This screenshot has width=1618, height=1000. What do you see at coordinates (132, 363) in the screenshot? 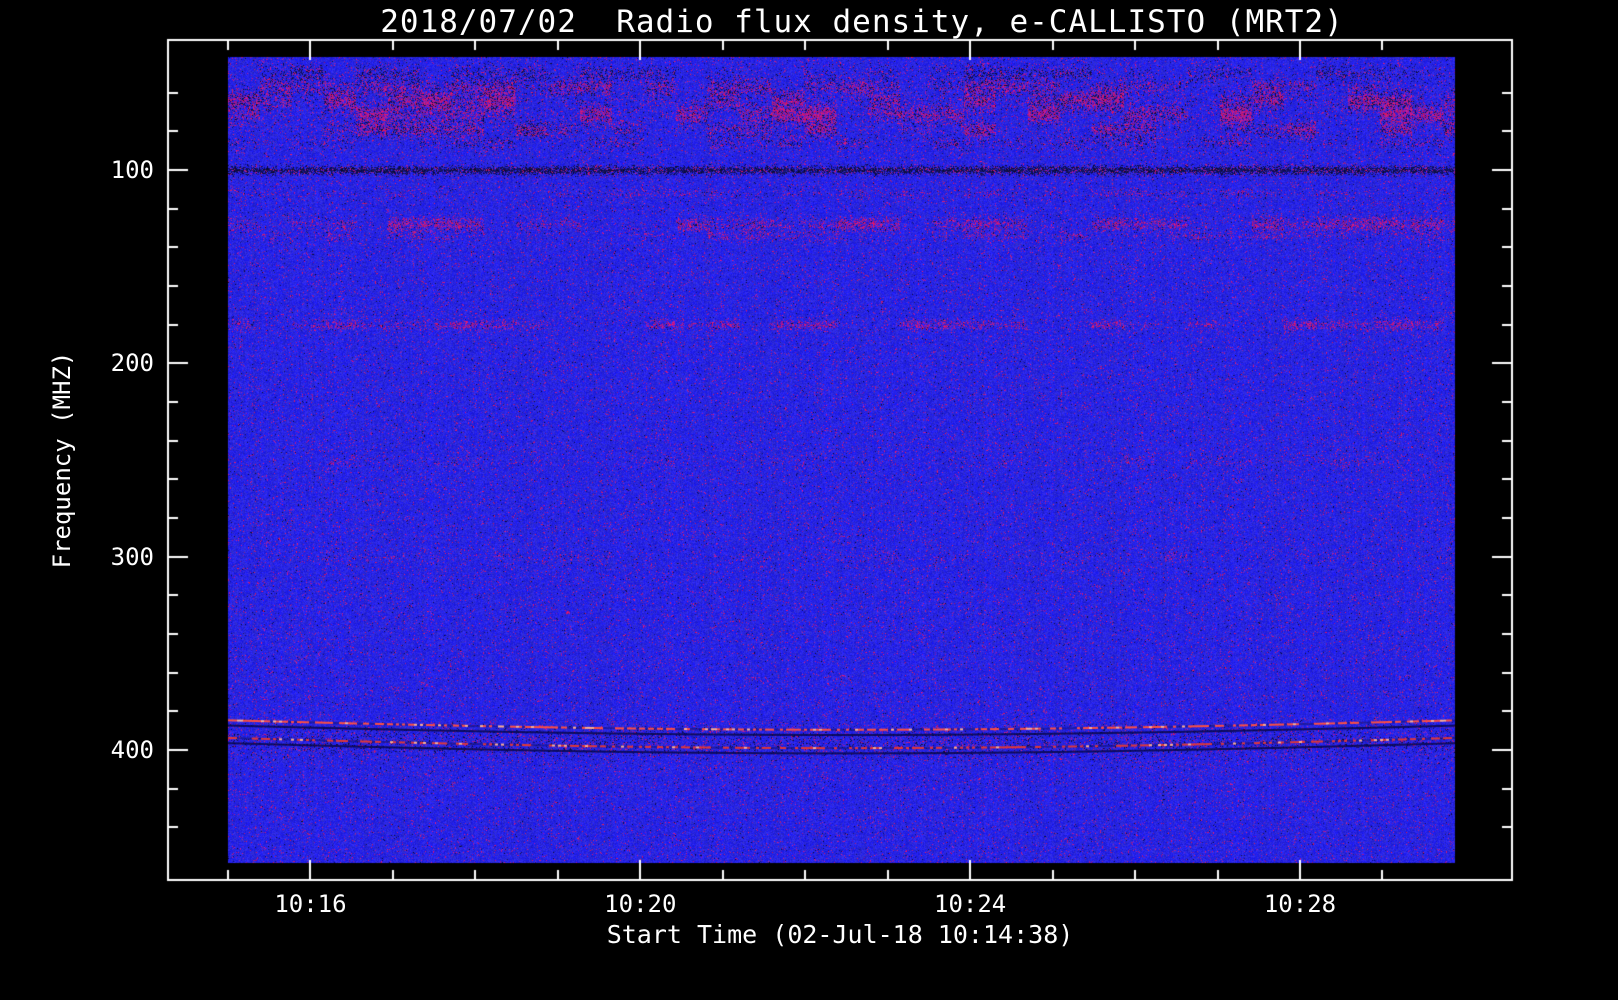
I see `y-tick-label: 200` at bounding box center [132, 363].